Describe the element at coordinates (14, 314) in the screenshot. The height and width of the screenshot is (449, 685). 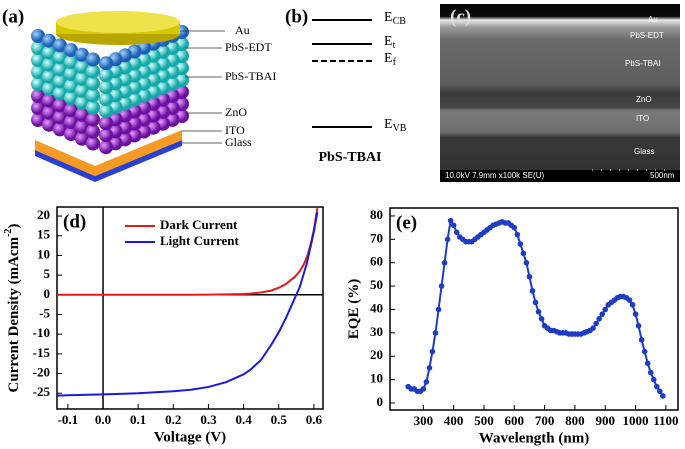
I see `y-axis-label-text: Current Density (mAcm` at that location.